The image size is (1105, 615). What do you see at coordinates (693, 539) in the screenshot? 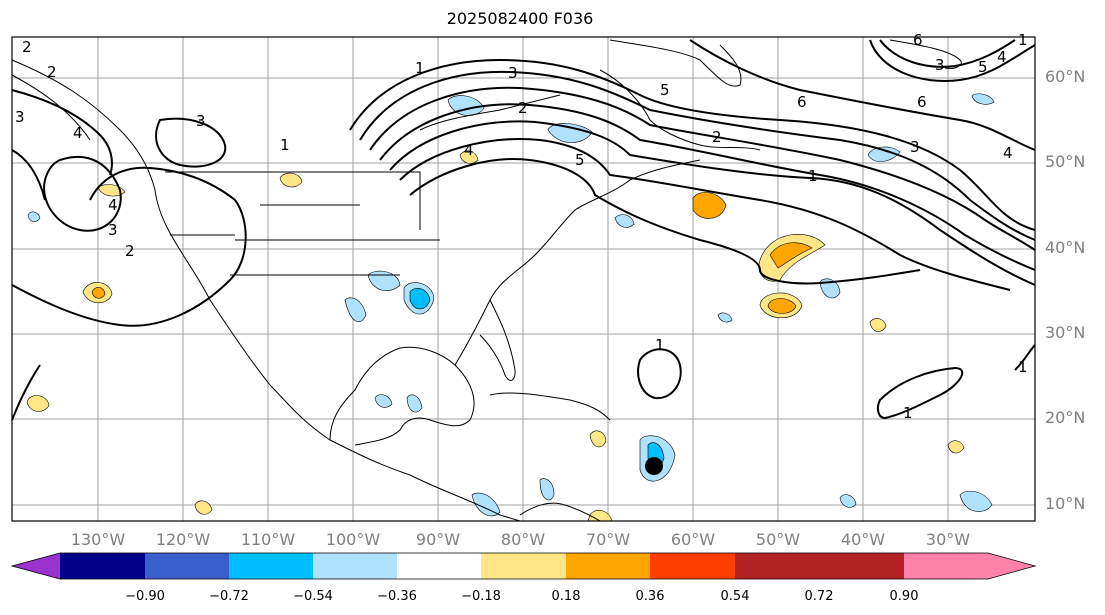
I see `lon-label: 60°W` at bounding box center [693, 539].